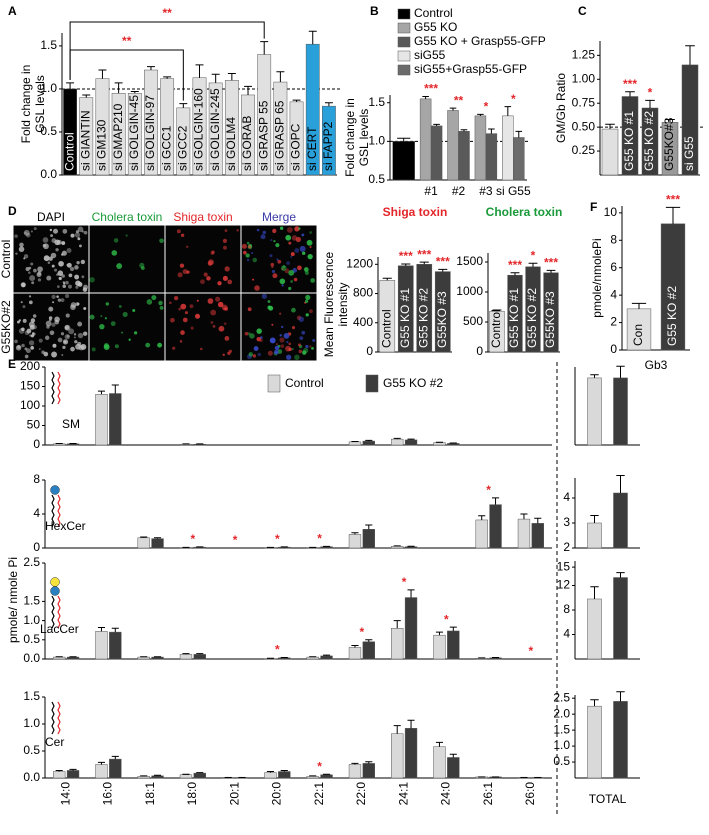 The height and width of the screenshot is (835, 709). I want to click on micrograph, so click(279, 259).